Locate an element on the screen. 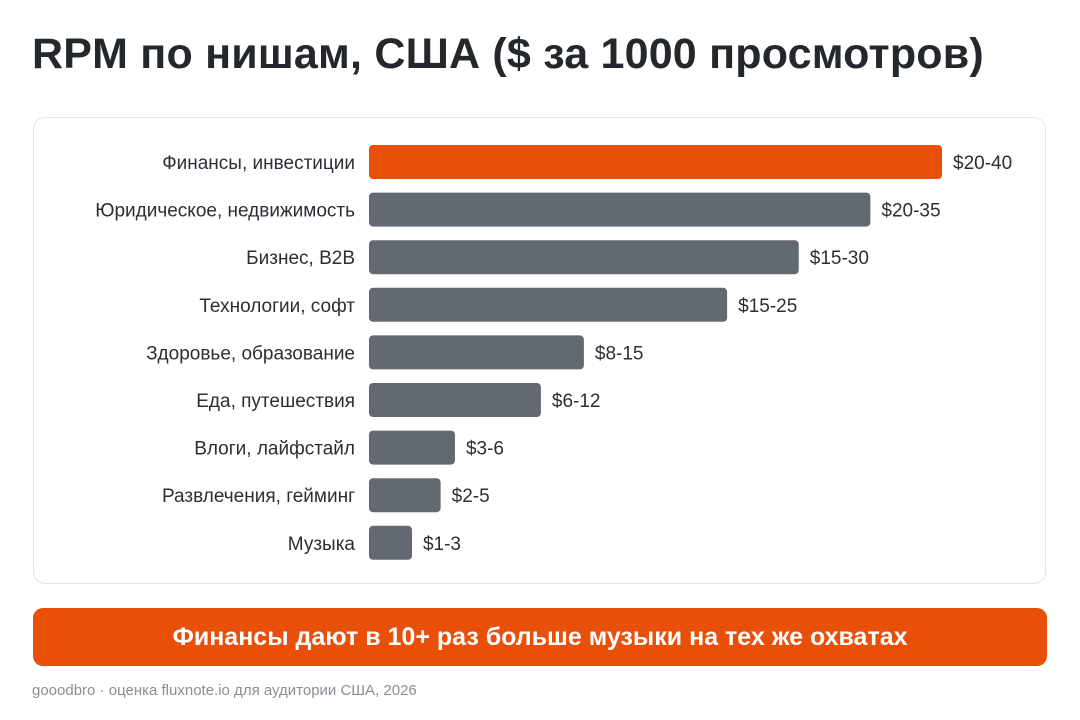 This screenshot has height=720, width=1080. value-label: $15-25 is located at coordinates (767, 306).